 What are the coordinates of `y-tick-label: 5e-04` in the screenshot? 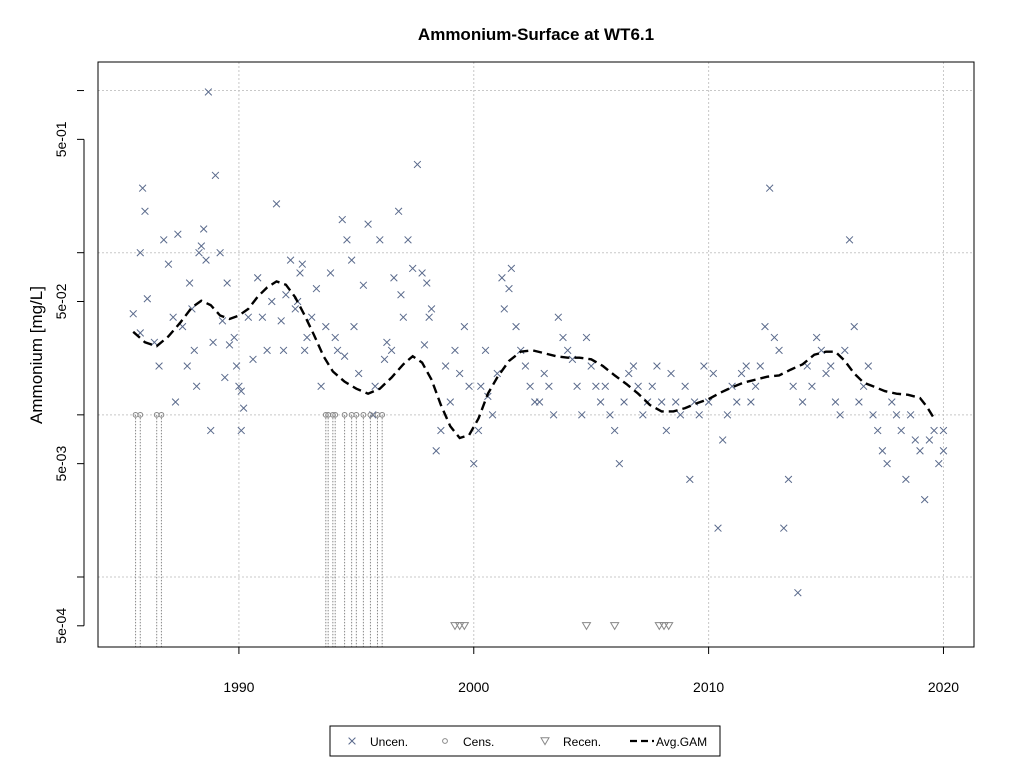 It's located at (61, 626).